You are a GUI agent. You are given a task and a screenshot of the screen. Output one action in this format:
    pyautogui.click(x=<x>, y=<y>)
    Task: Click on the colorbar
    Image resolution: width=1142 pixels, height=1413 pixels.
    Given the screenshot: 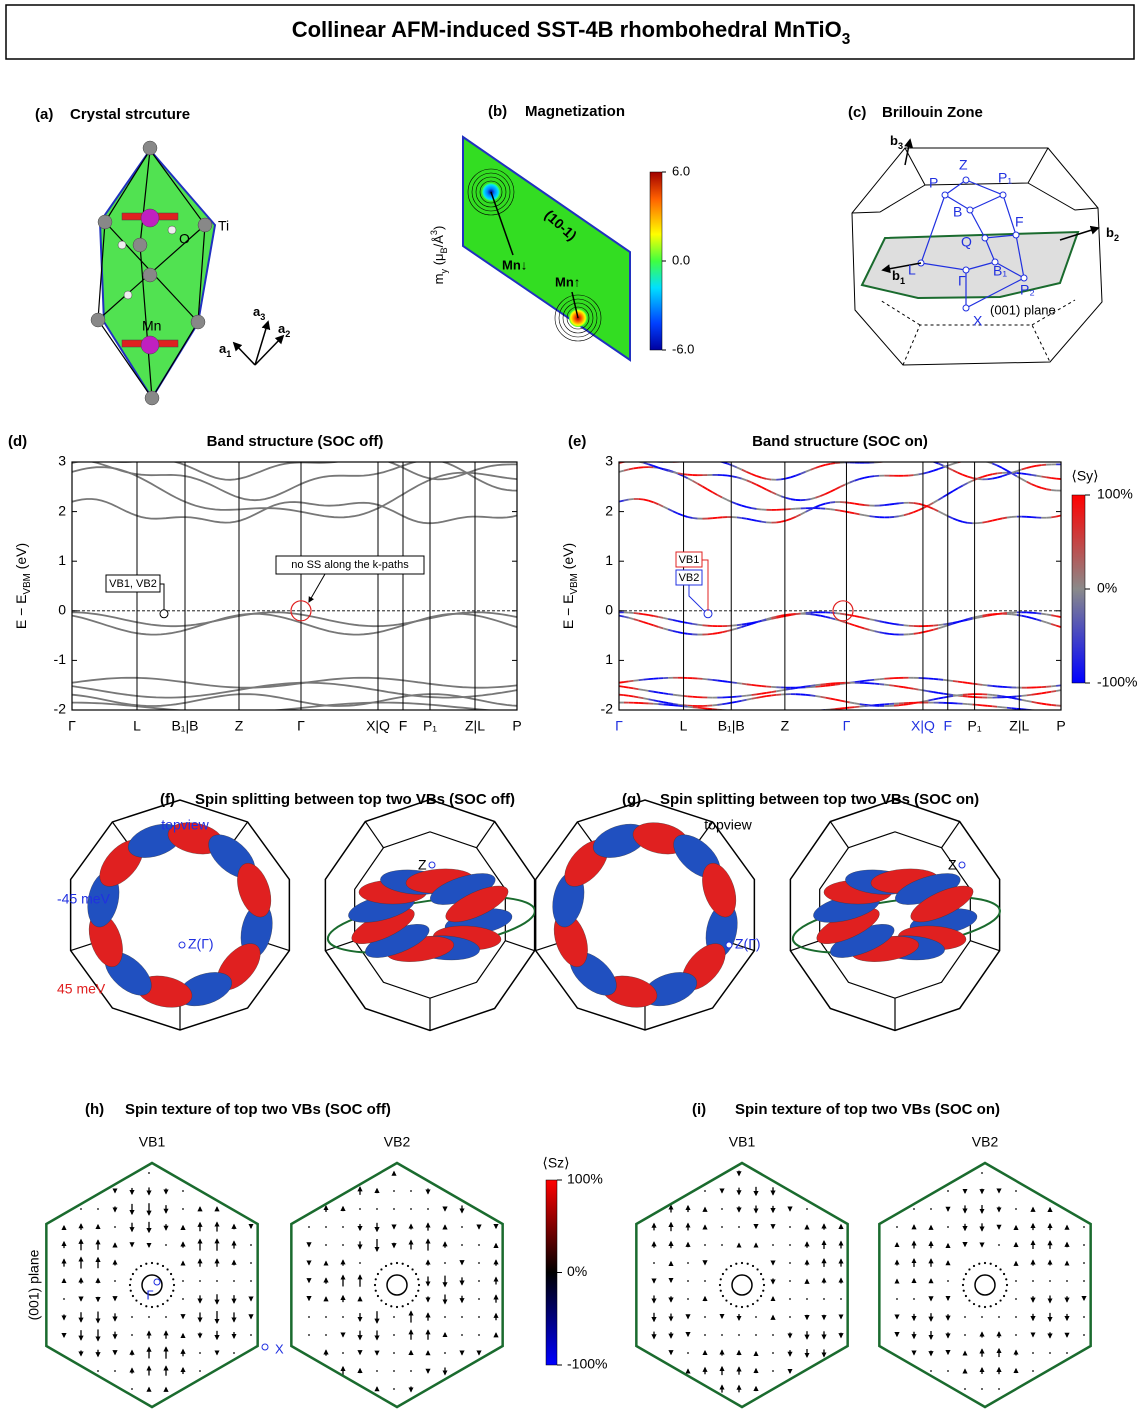 What is the action you would take?
    pyautogui.click(x=551, y=1272)
    